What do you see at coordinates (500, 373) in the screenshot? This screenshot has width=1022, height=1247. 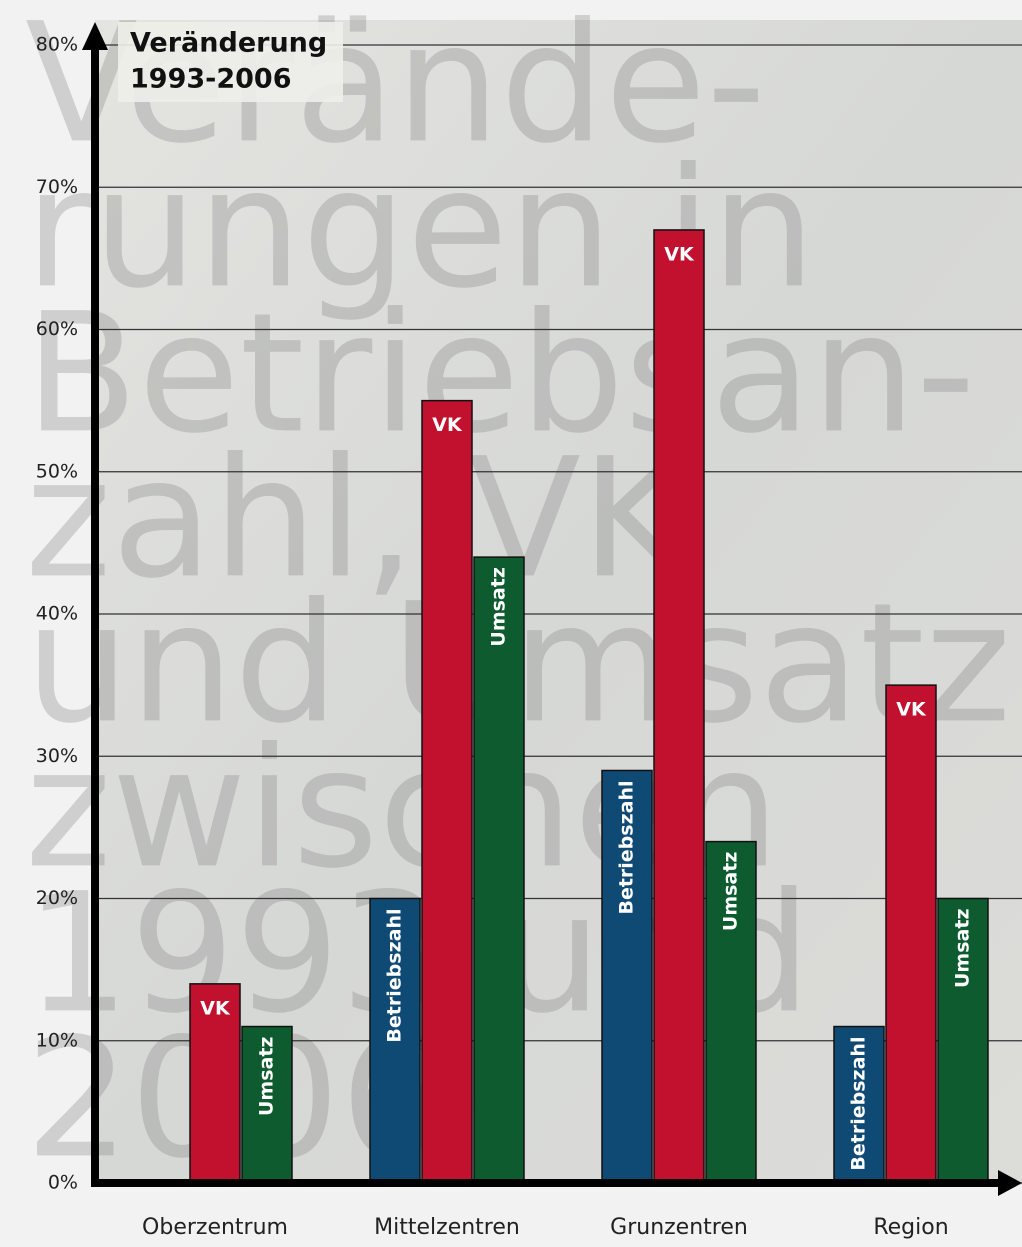 I see `watermark-line: Betriebsan-` at bounding box center [500, 373].